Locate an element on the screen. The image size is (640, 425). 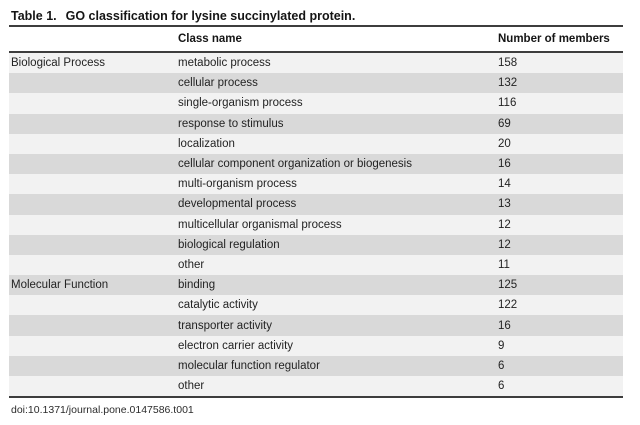
class-name-cell: multi-organism process is located at coordinates (237, 184).